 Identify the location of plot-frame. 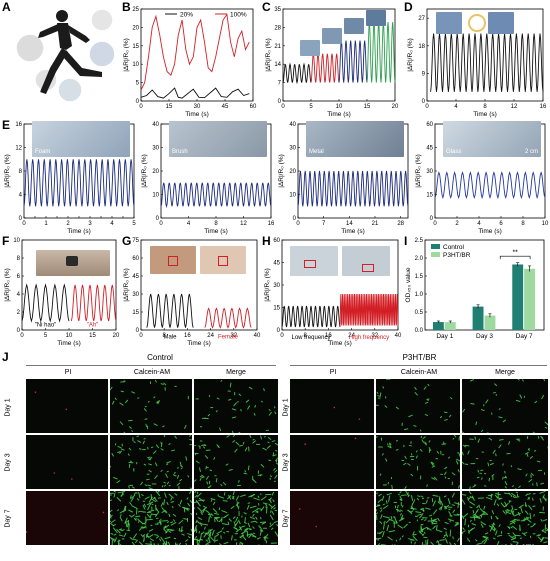
(197, 55).